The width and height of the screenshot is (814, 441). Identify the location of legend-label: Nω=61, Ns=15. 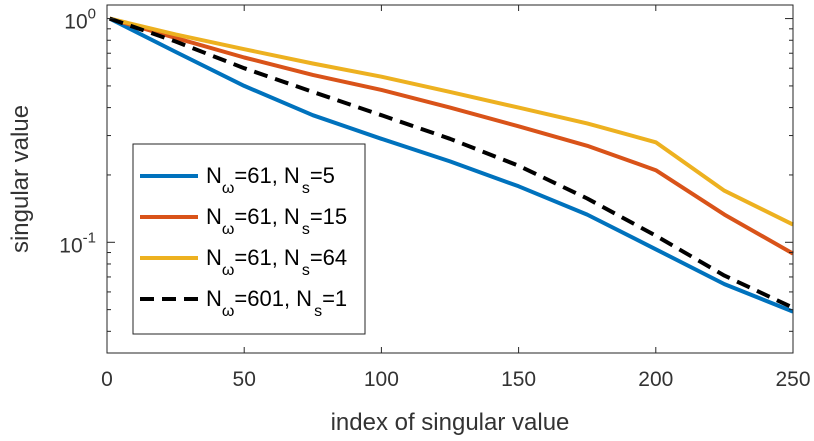
(276, 221).